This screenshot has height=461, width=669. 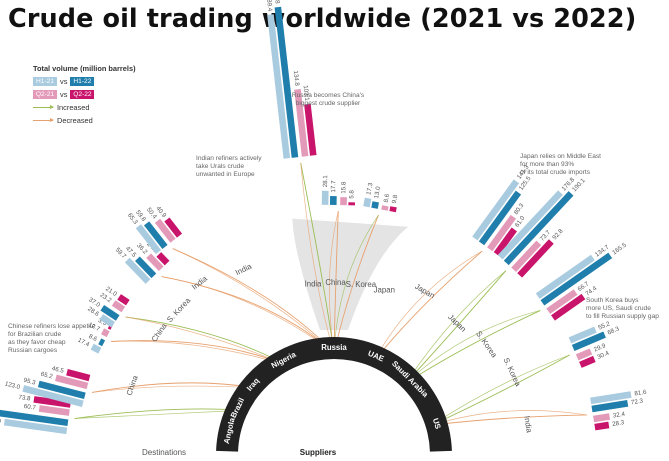 I want to click on supplier-label-russia: Russia, so click(x=334, y=347).